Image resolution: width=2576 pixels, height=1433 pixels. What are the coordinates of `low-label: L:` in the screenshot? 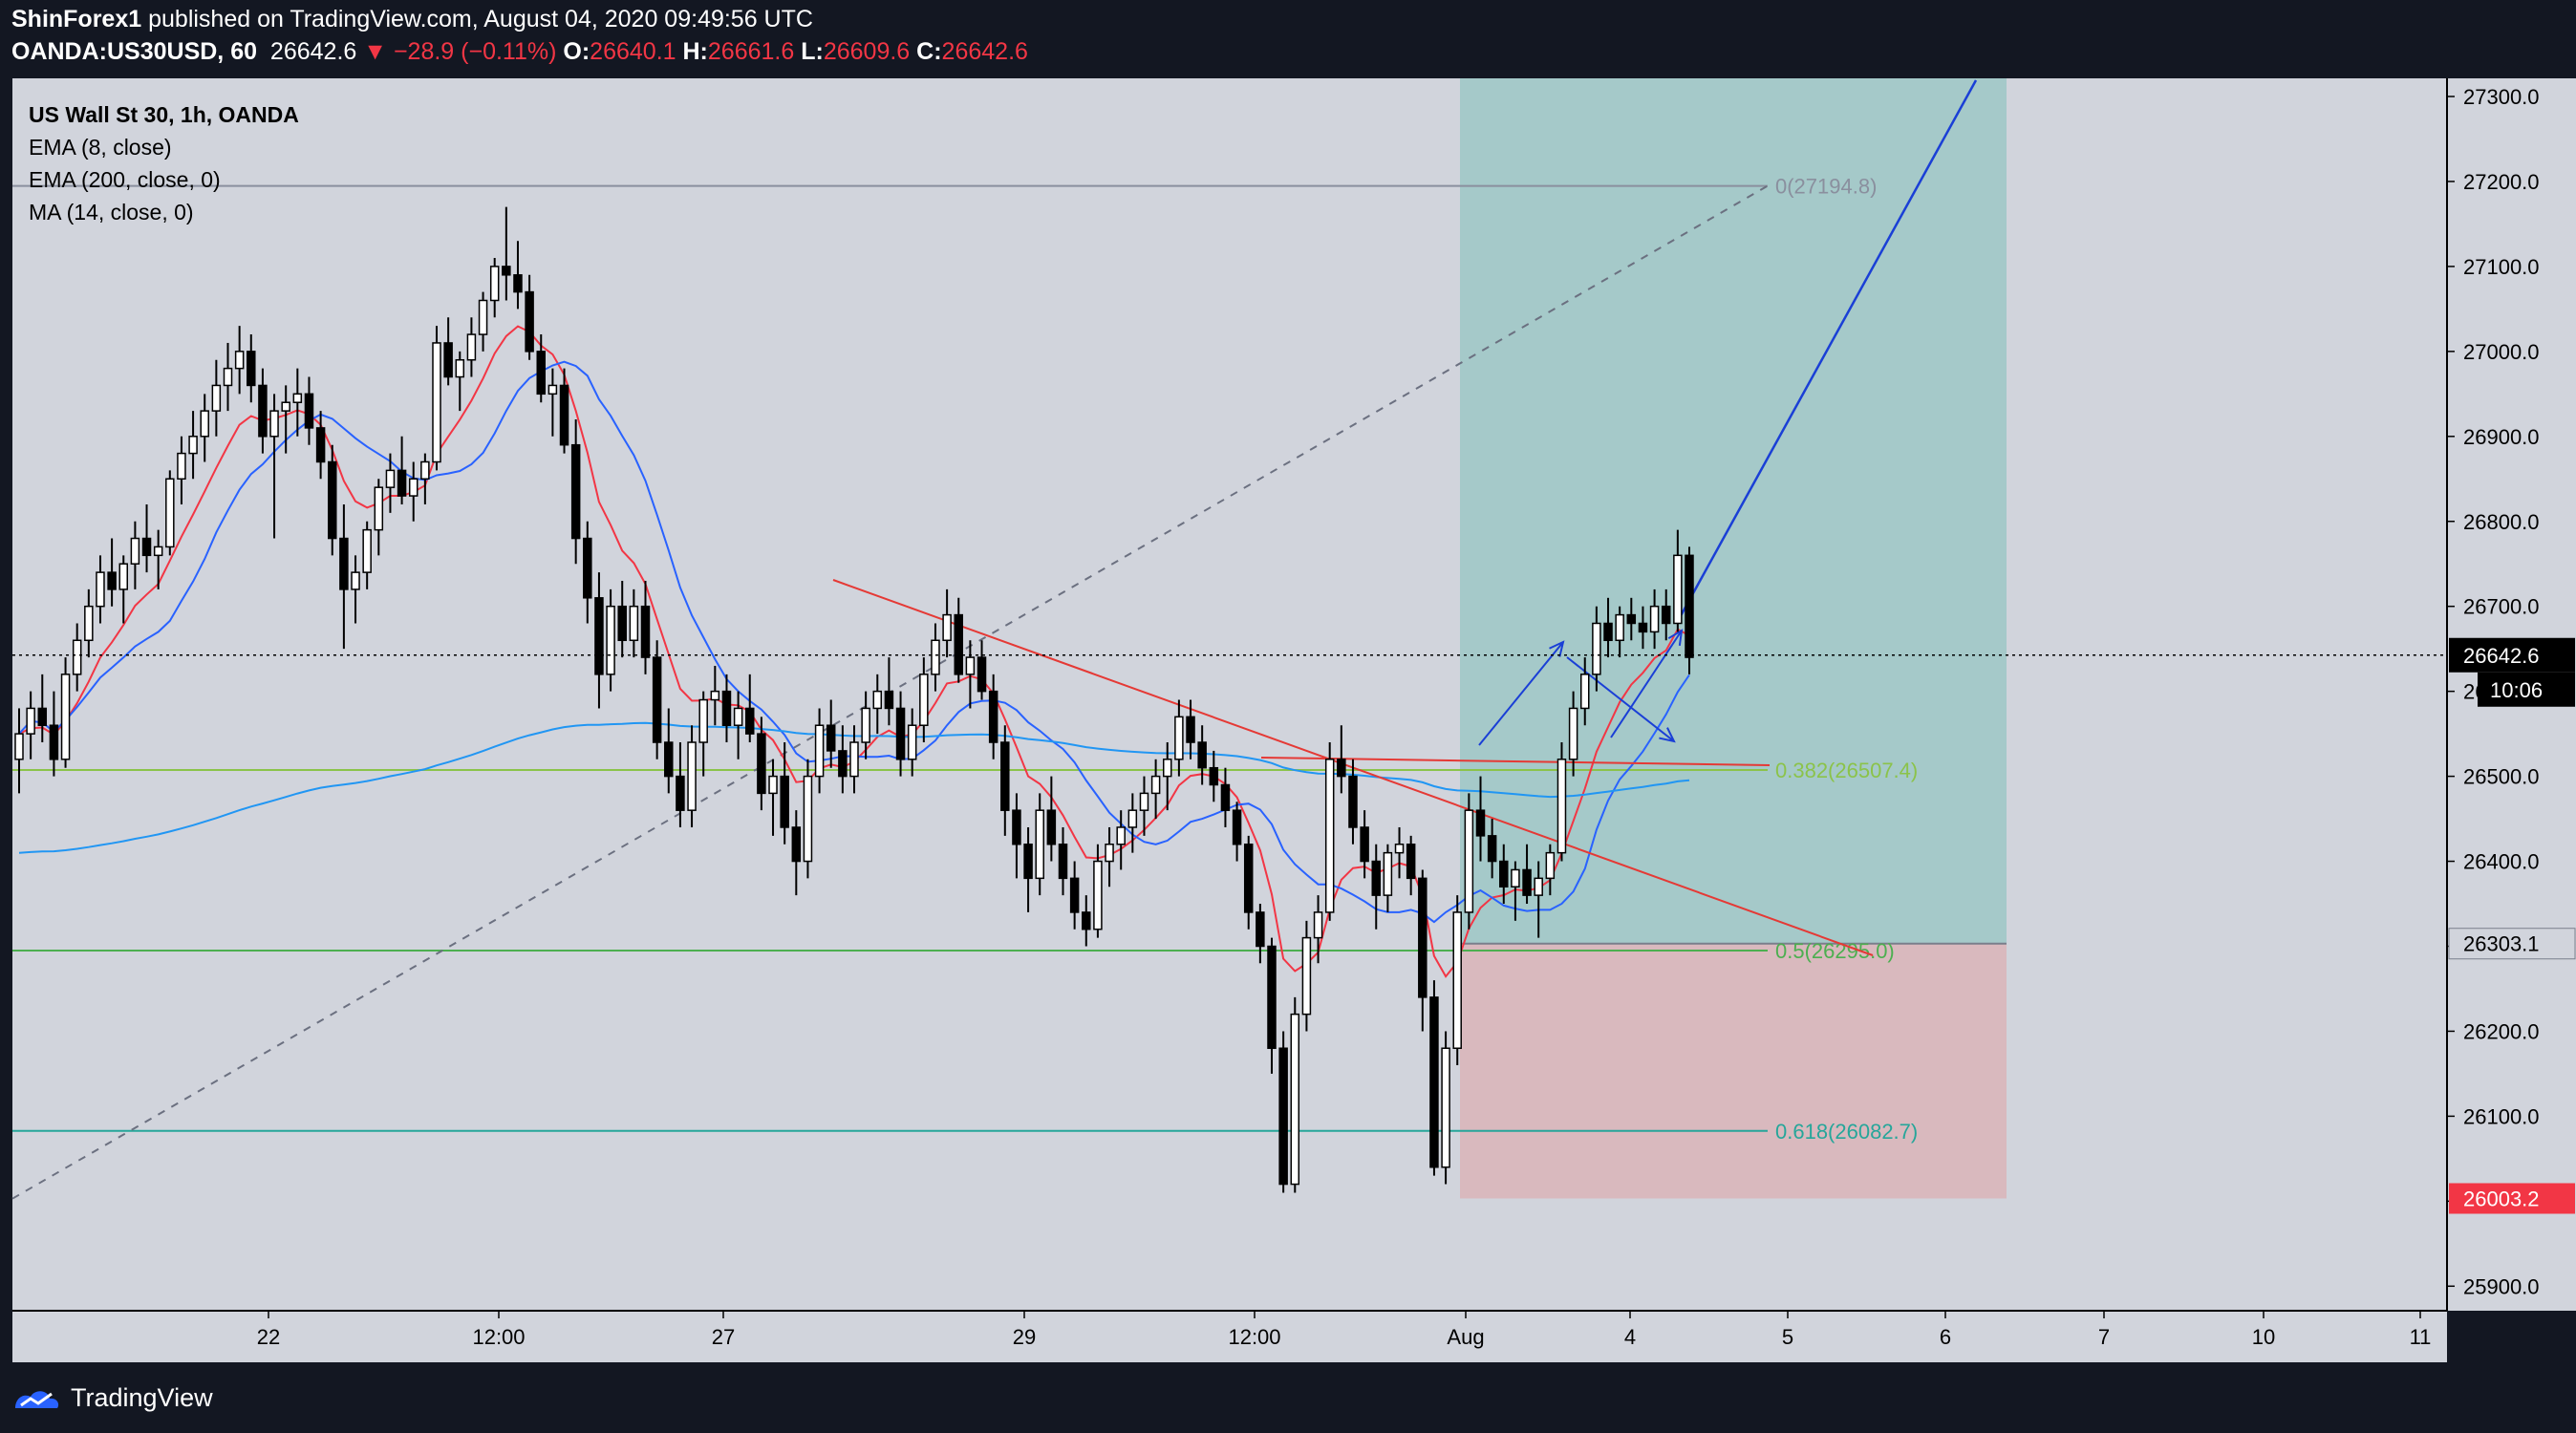 It's located at (812, 52).